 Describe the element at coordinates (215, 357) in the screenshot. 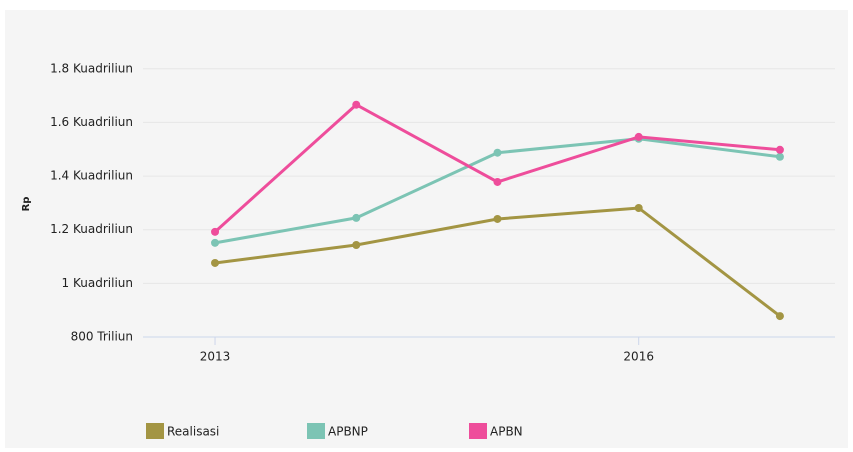

I see `x-tick-label: 2013` at that location.